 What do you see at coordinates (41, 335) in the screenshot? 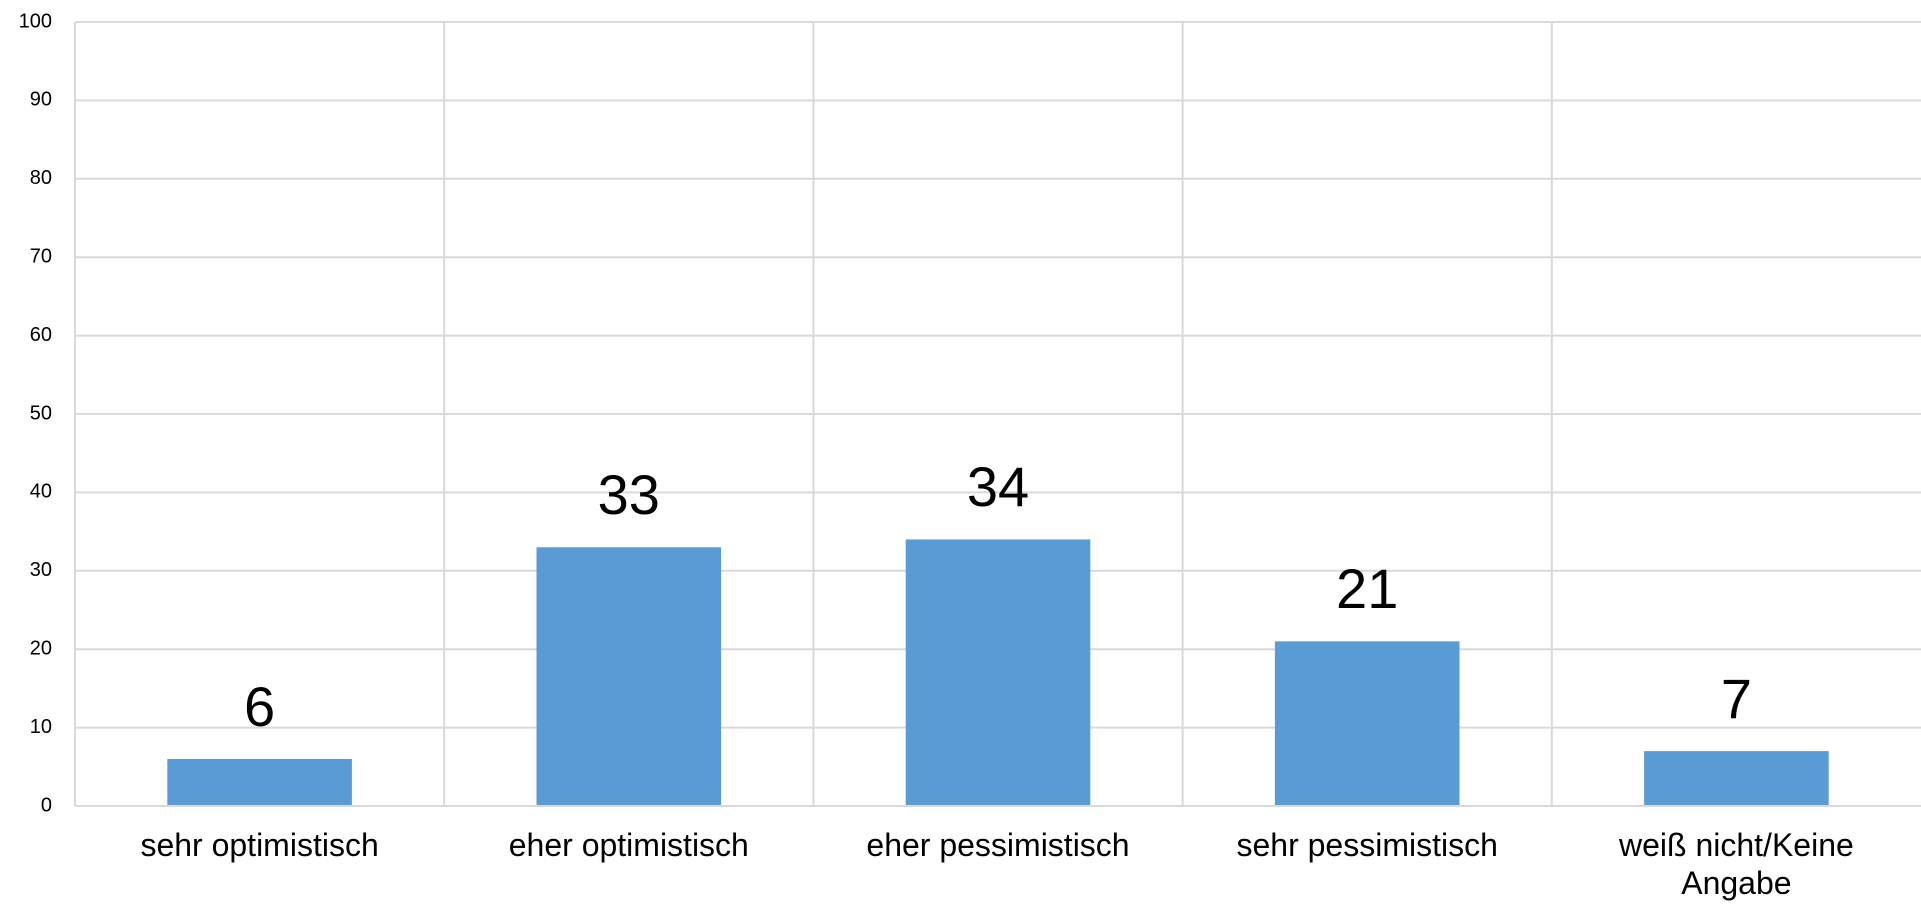
I see `y-tick-label: 60` at bounding box center [41, 335].